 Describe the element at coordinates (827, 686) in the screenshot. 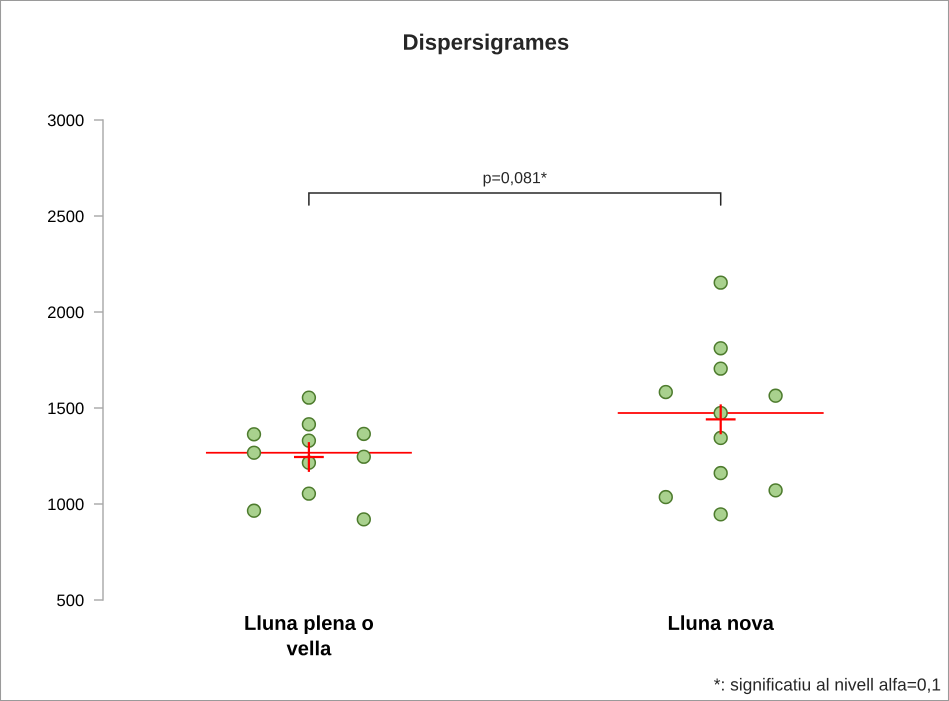

I see `text: *: significatiu al nivell alfa=0,1` at that location.